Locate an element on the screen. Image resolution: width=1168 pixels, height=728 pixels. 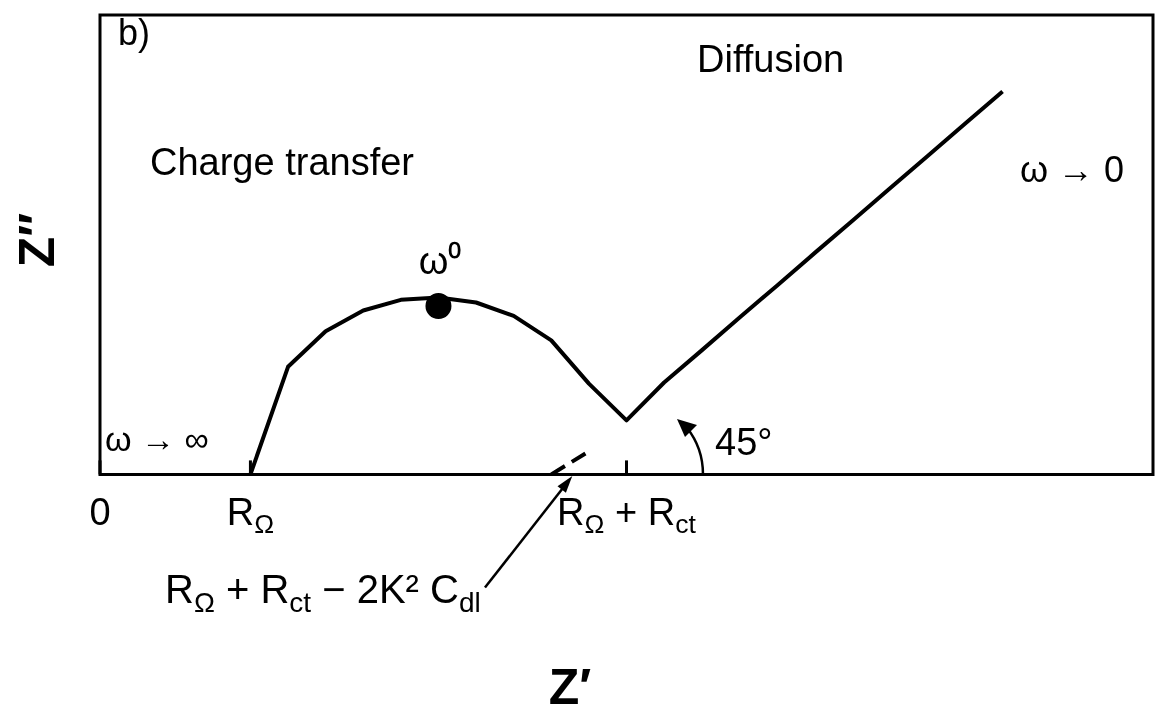
annotation: ω → 0 is located at coordinates (1072, 169).